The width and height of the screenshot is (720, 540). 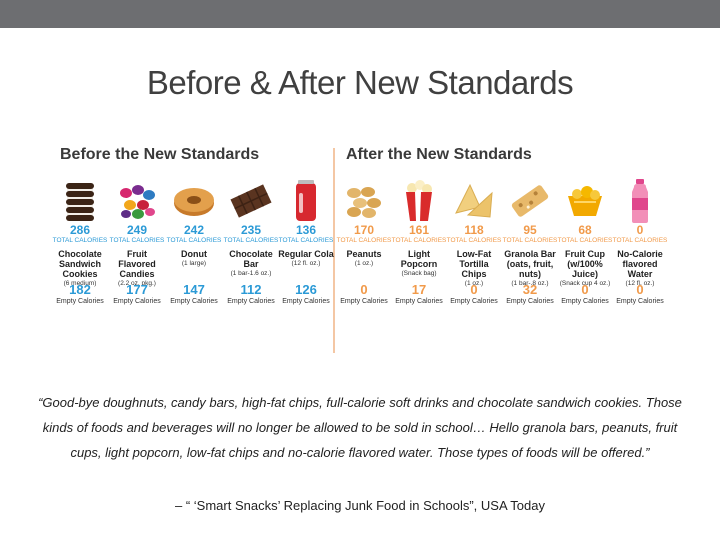 I want to click on empty-calories-value: 17, so click(x=419, y=289).